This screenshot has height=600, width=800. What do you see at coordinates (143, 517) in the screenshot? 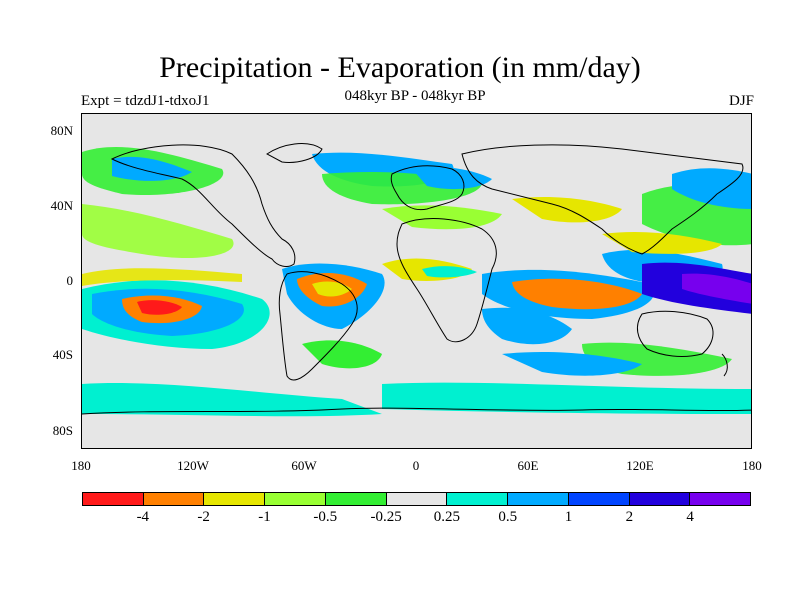
I see `colorbar-label: -4` at bounding box center [143, 517].